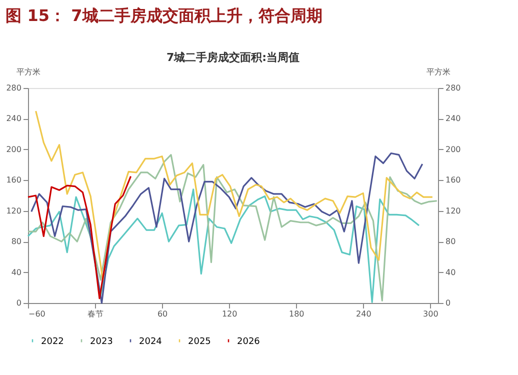 The image size is (518, 375). Describe the element at coordinates (430, 314) in the screenshot. I see `x-tick-label: 300` at that location.